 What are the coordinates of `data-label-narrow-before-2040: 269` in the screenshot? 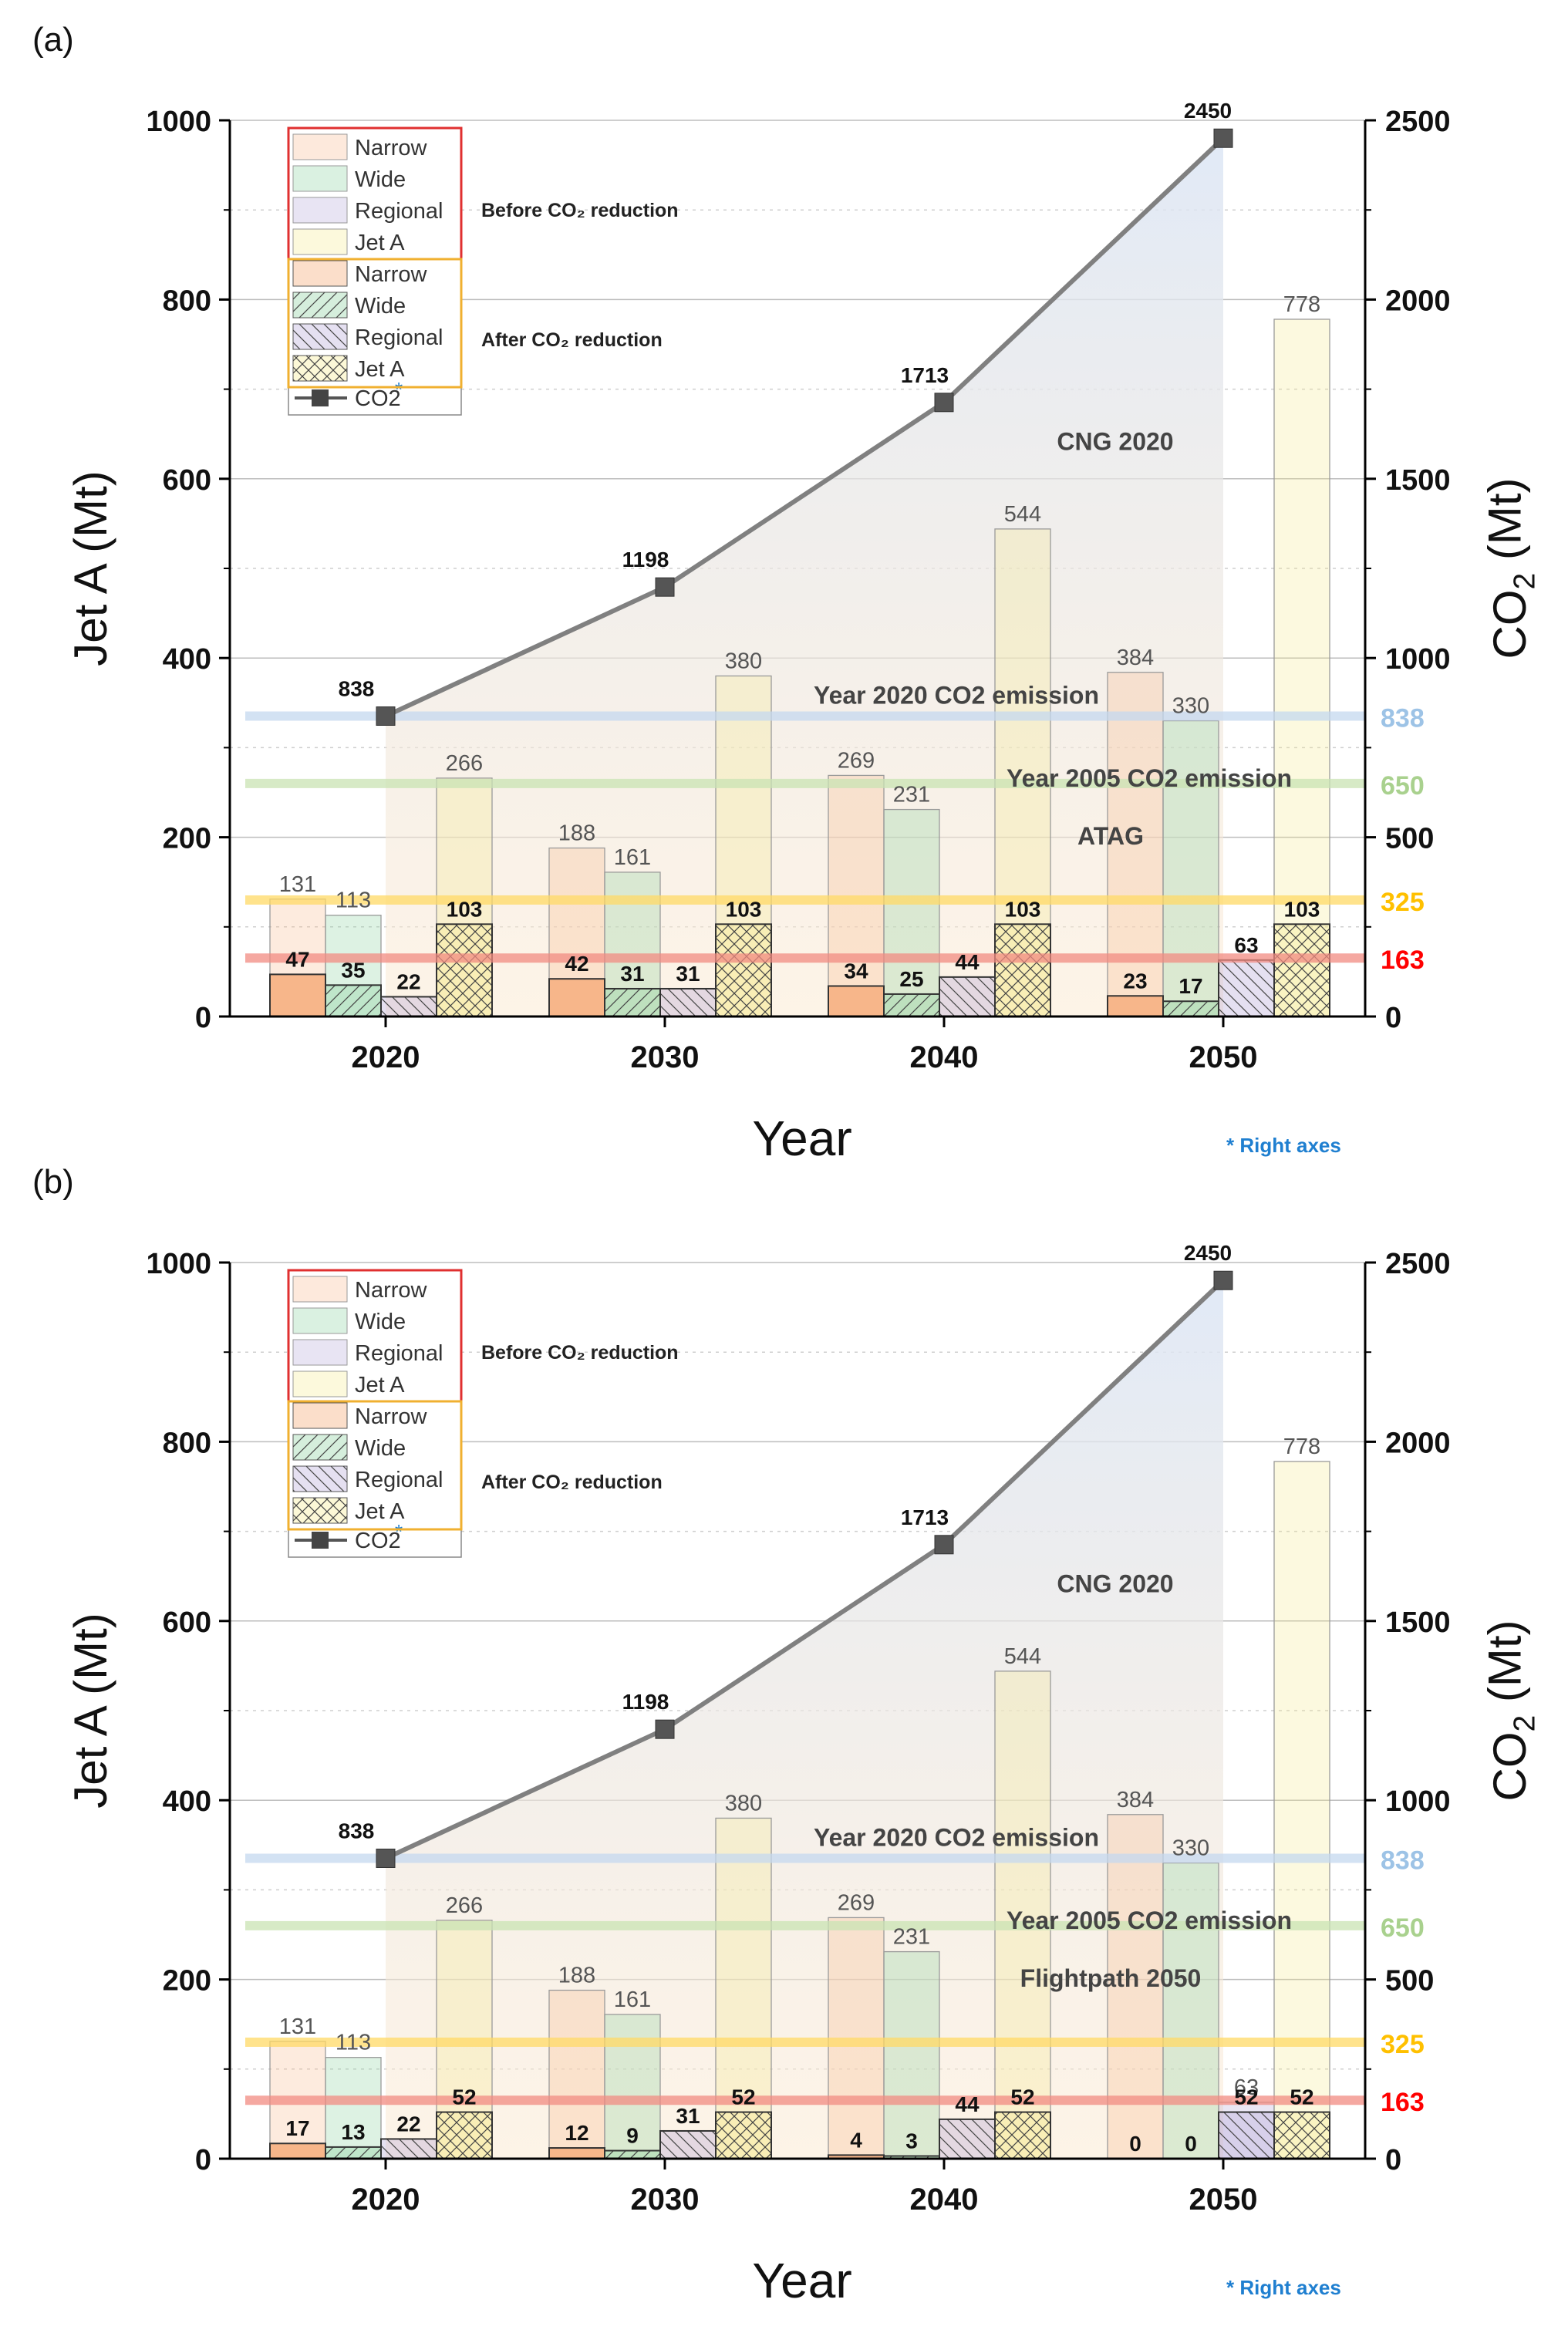 It's located at (857, 760).